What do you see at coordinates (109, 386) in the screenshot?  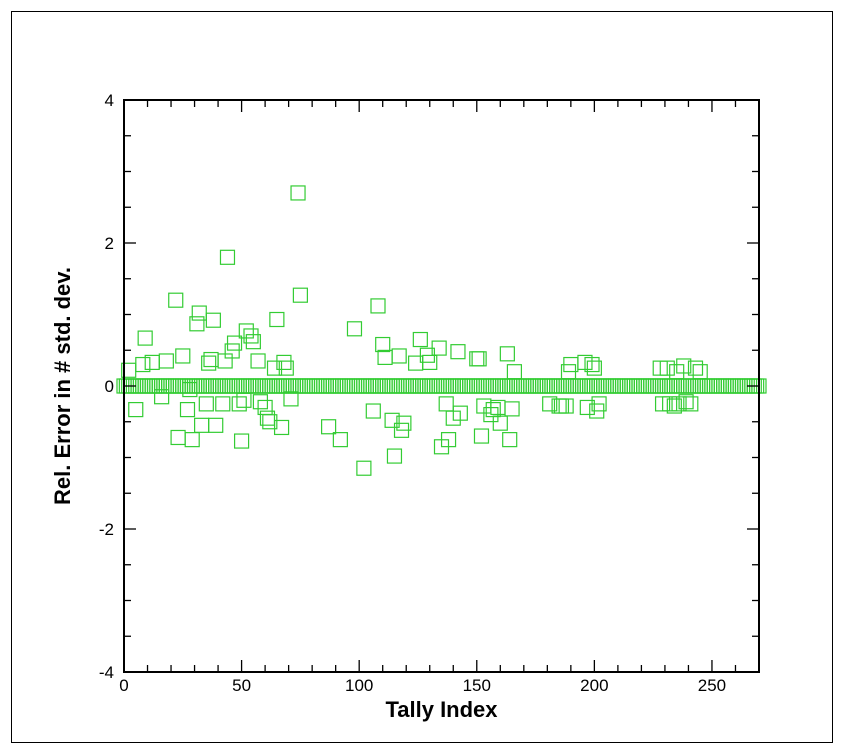 I see `y-tick-label: 0` at bounding box center [109, 386].